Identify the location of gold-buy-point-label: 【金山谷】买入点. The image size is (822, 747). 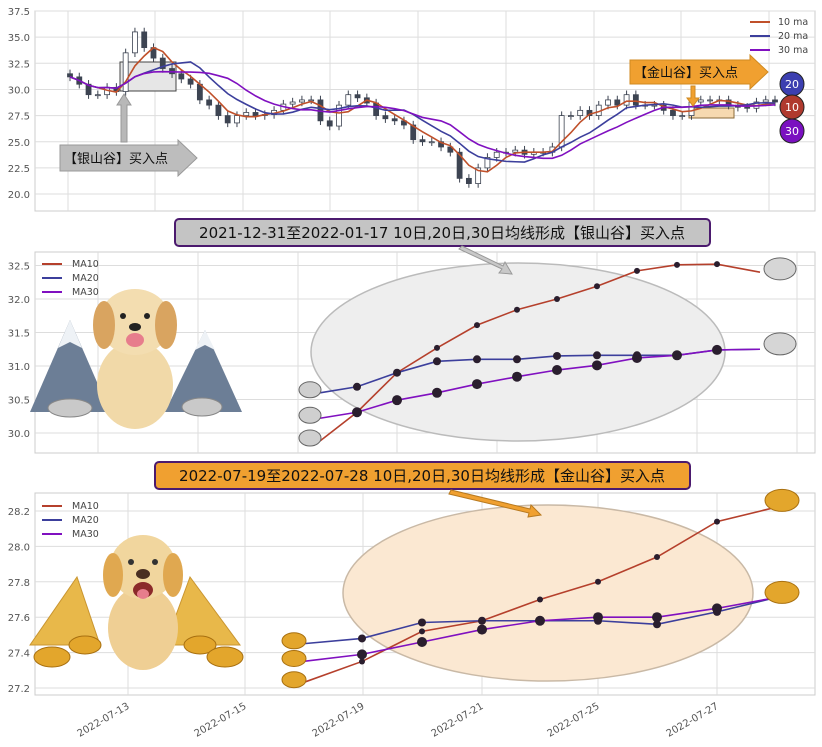
(686, 73).